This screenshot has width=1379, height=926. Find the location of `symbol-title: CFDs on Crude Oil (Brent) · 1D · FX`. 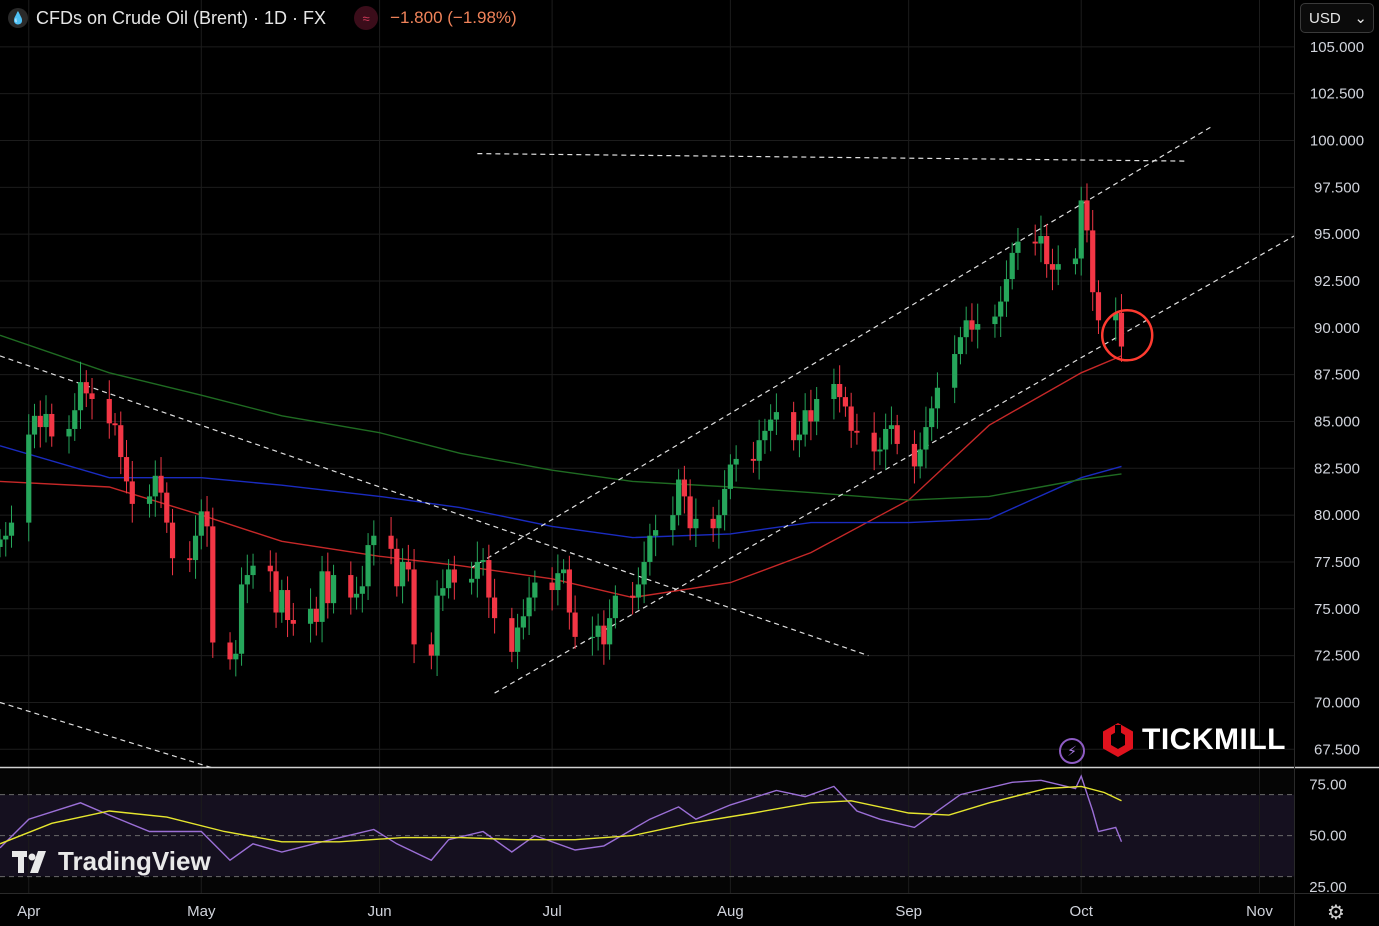

symbol-title: CFDs on Crude Oil (Brent) · 1D · FX is located at coordinates (181, 17).